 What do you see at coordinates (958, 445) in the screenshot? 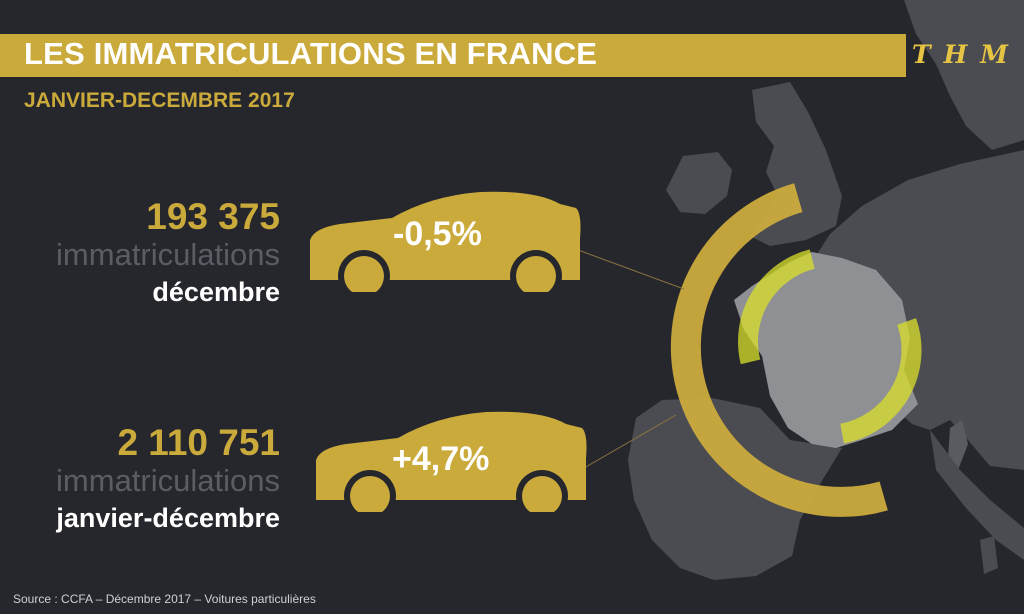
I see `corsica-shape` at bounding box center [958, 445].